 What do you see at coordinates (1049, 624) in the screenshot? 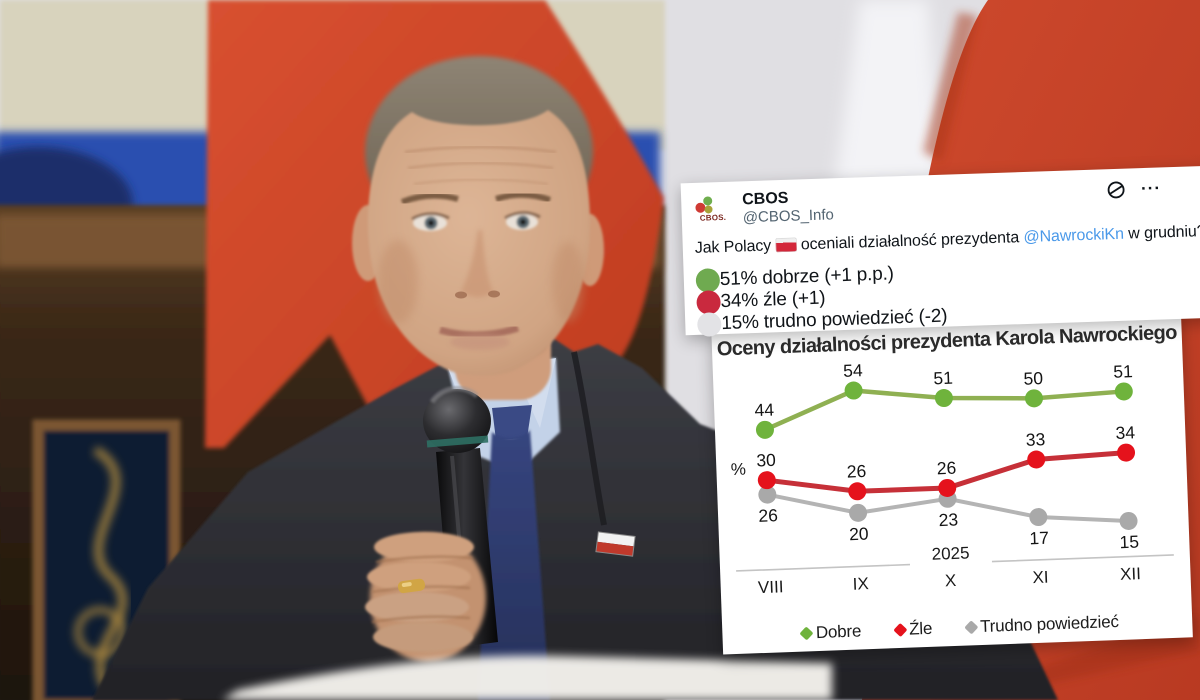
I see `legend-label: Trudno powiedzieć` at bounding box center [1049, 624].